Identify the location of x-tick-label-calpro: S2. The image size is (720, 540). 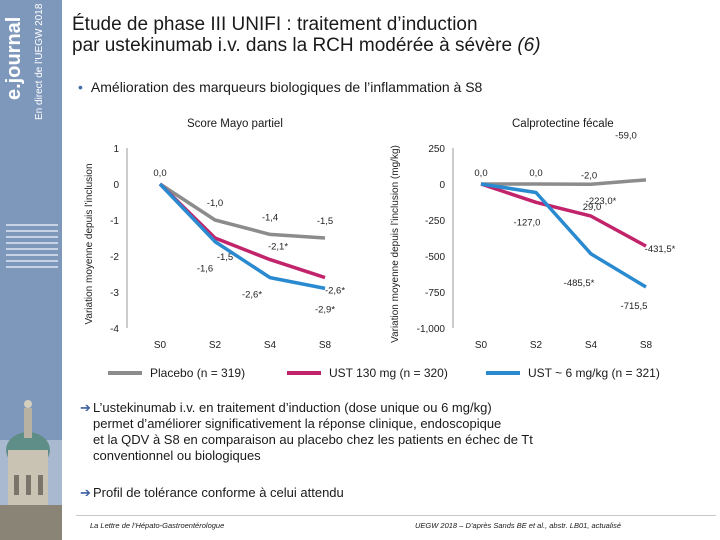
(536, 345).